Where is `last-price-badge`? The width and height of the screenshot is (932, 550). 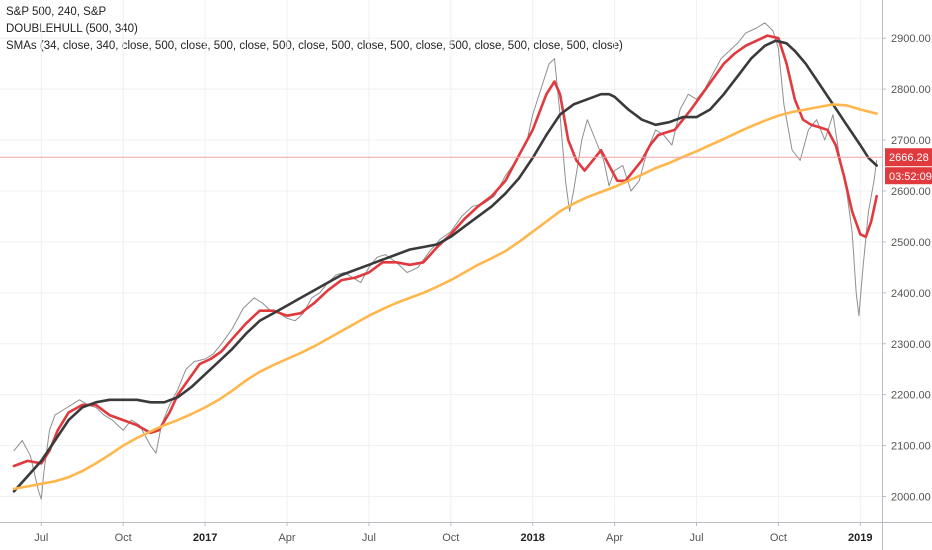 last-price-badge is located at coordinates (908, 157).